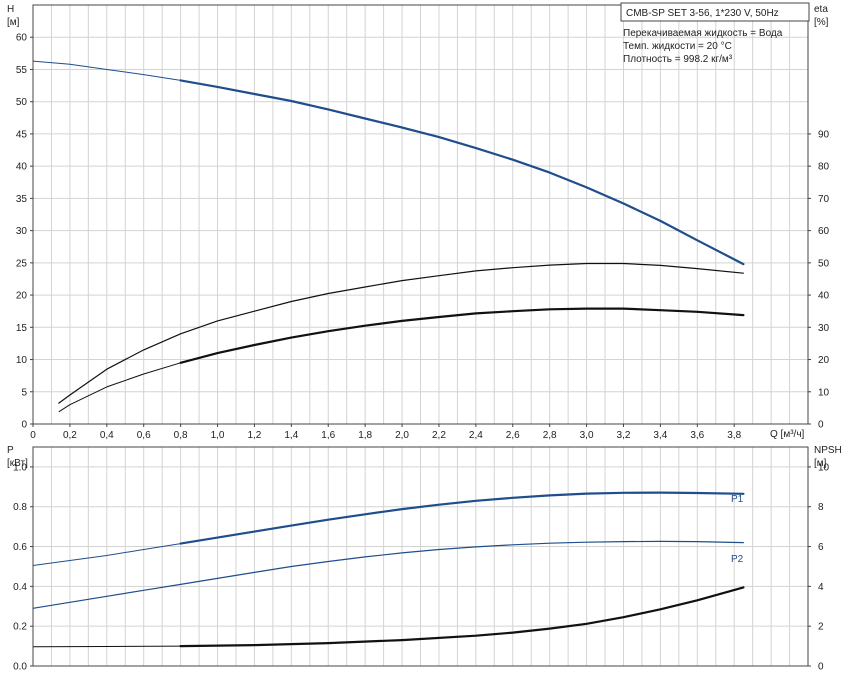 The height and width of the screenshot is (679, 850). I want to click on top-x-tick-label: 1,0, so click(218, 435).